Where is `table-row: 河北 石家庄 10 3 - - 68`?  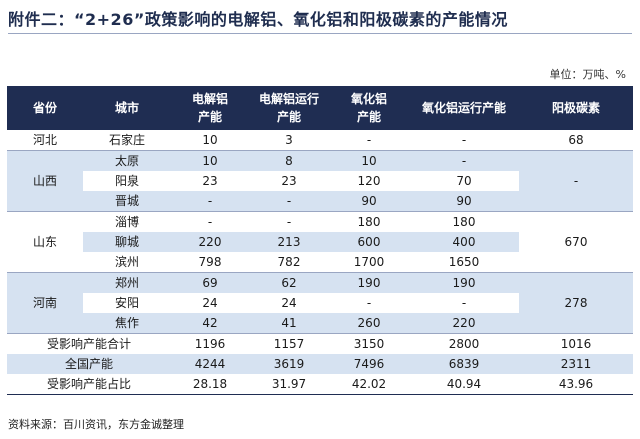
table-row: 河北 石家庄 10 3 - - 68 is located at coordinates (320, 140).